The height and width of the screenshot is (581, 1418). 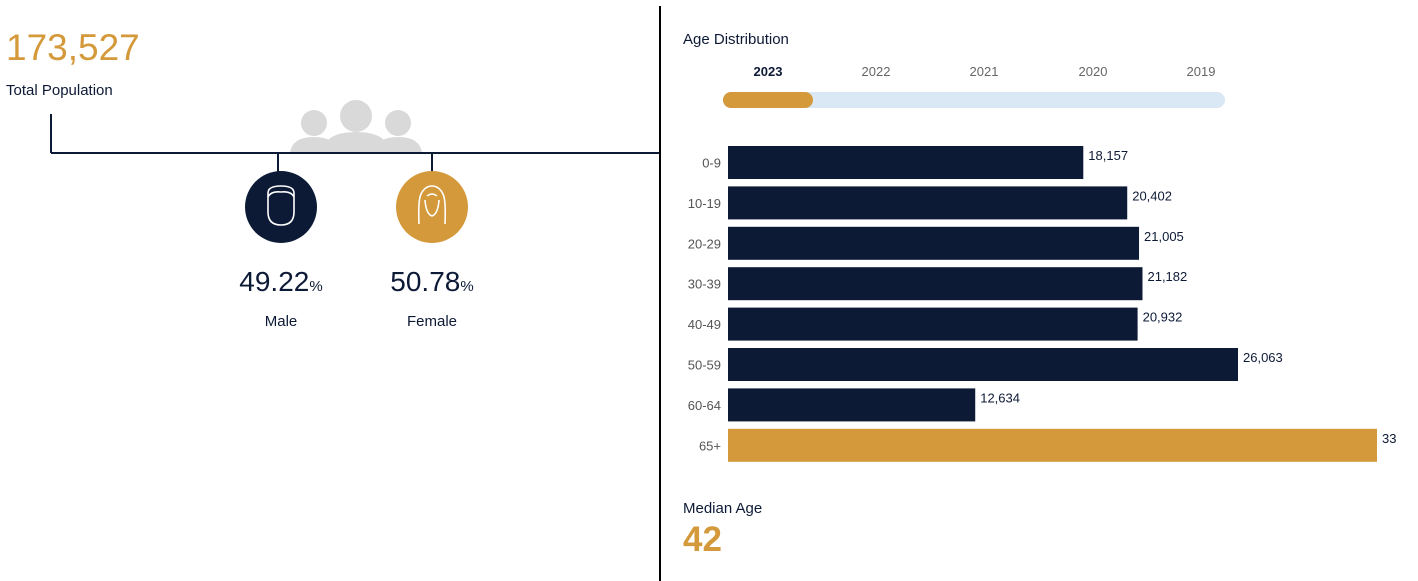 I want to click on age-distribution-title: Age Distribution, so click(x=736, y=39).